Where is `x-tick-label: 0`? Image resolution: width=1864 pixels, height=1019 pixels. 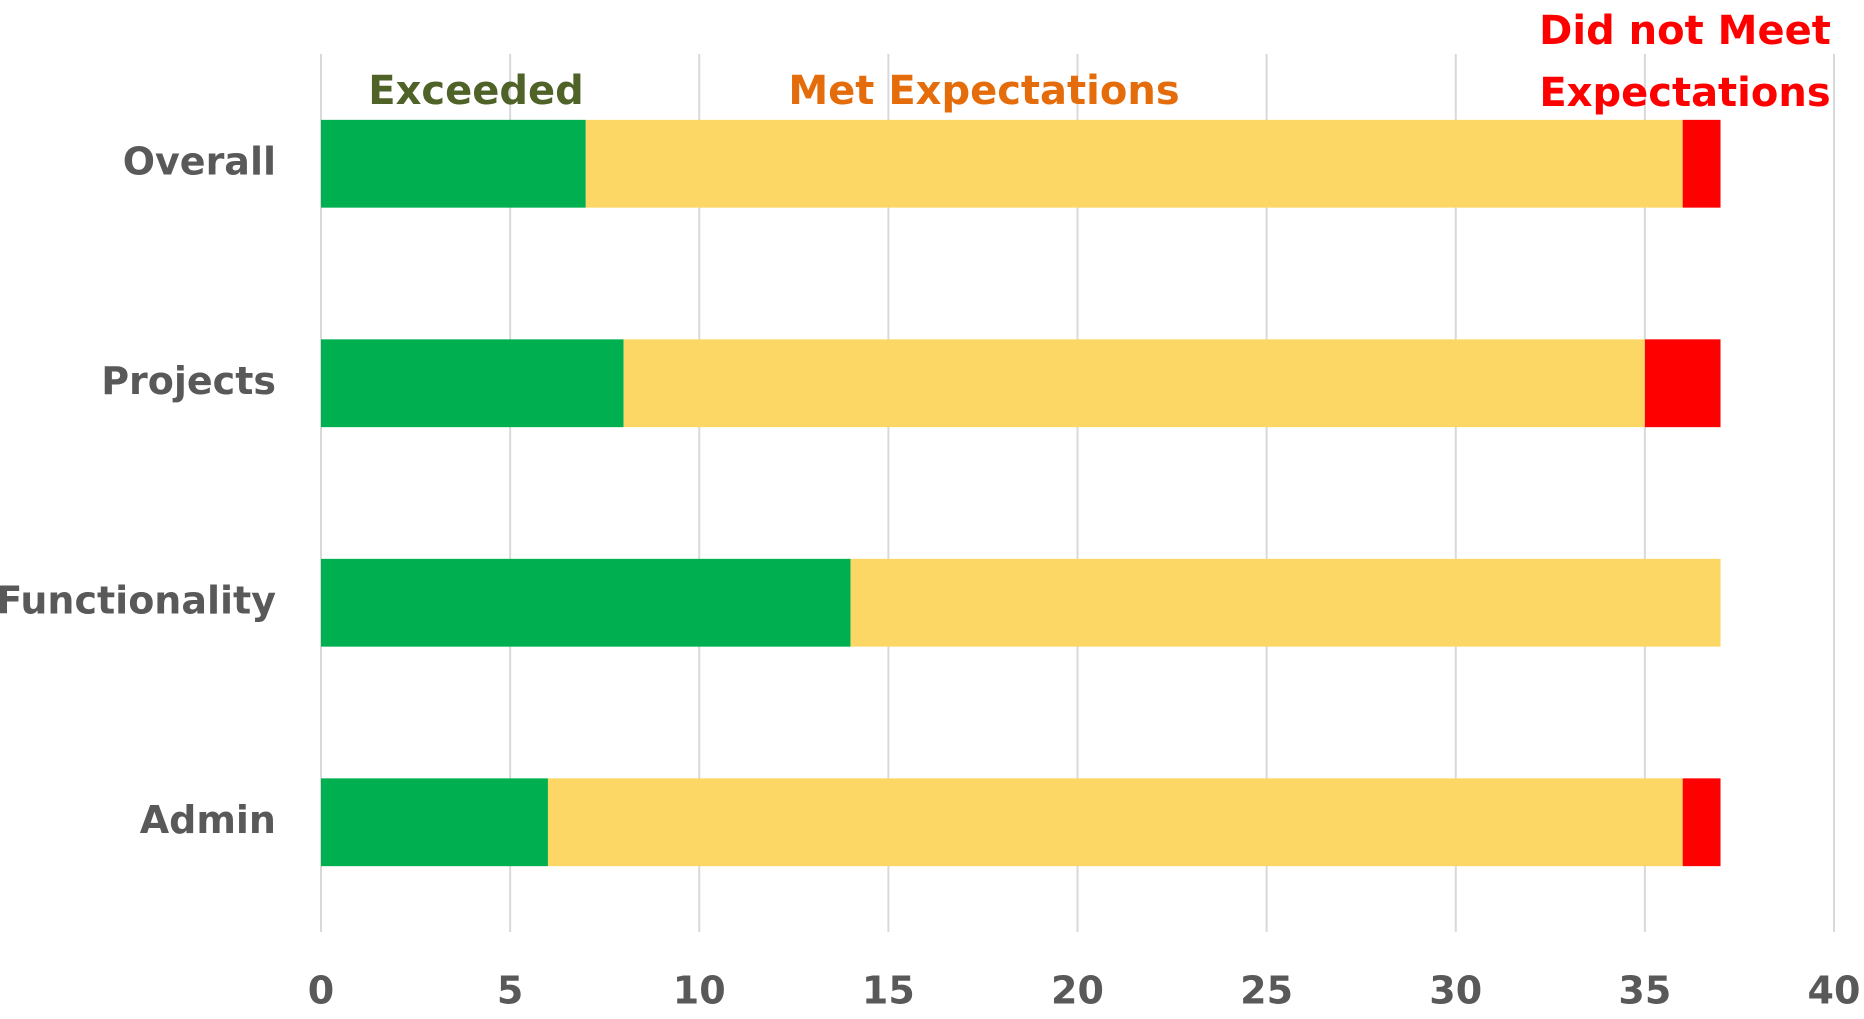
x-tick-label: 0 is located at coordinates (321, 991).